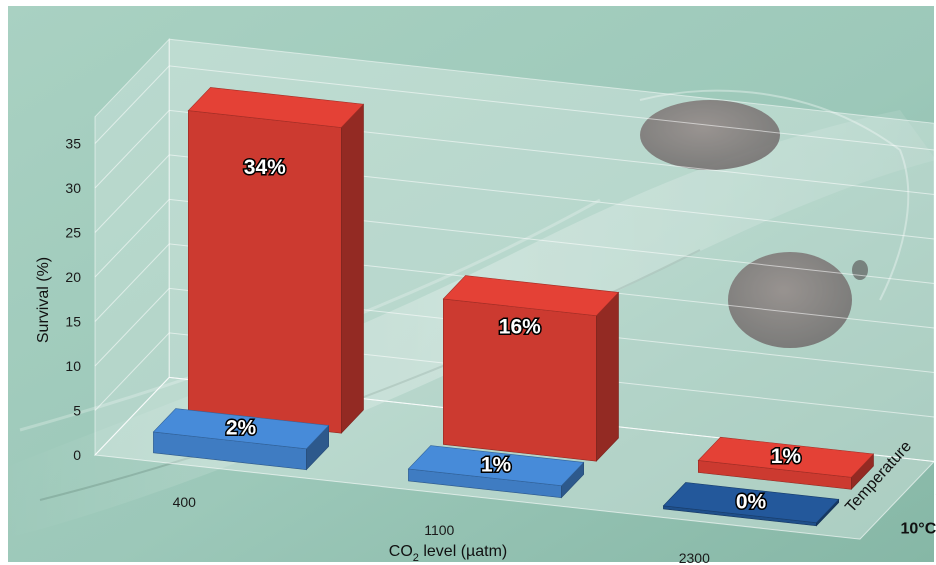 Image resolution: width=936 pixels, height=565 pixels. Describe the element at coordinates (77, 411) in the screenshot. I see `y-tick-label: 5` at that location.